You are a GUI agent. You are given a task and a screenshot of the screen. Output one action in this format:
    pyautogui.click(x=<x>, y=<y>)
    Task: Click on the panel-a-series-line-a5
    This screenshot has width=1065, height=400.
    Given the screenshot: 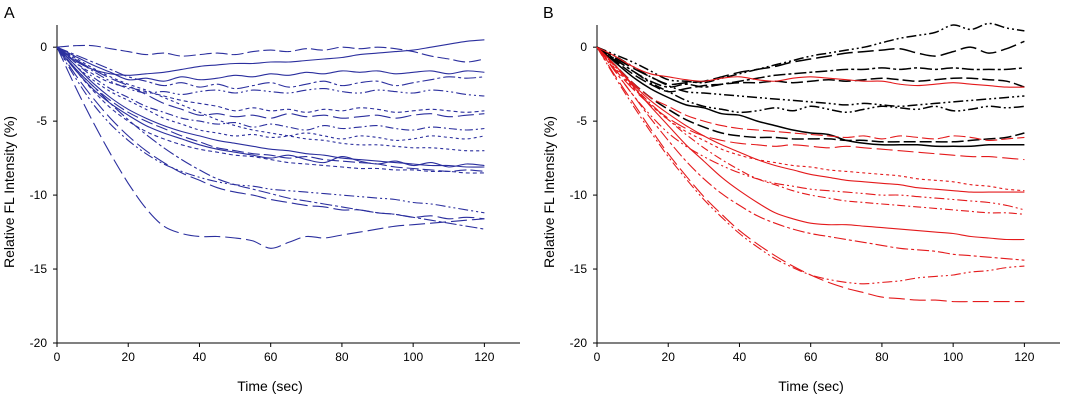 What is the action you would take?
    pyautogui.click(x=270, y=71)
    